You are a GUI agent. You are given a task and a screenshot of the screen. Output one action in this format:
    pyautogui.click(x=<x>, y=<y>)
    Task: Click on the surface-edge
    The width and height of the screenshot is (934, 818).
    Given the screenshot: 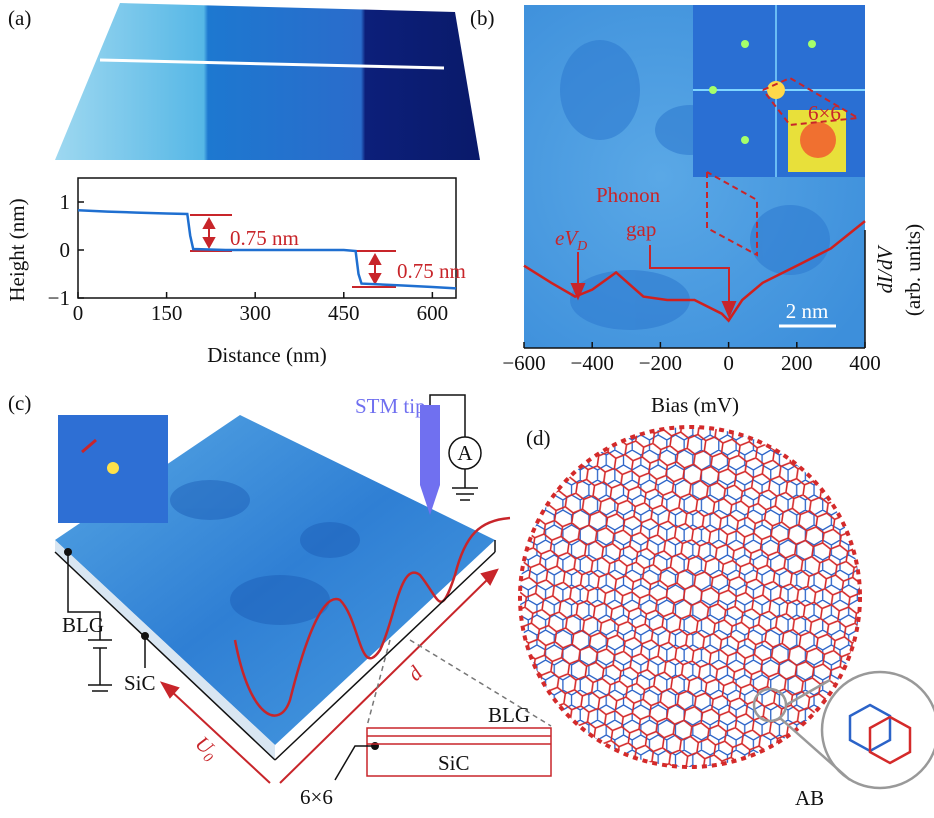 What is the action you would take?
    pyautogui.click(x=165, y=650)
    